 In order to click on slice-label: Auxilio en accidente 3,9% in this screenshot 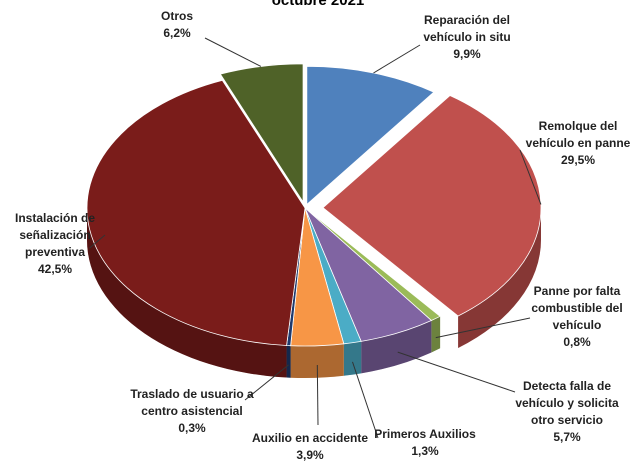, I will do `click(310, 447)`.